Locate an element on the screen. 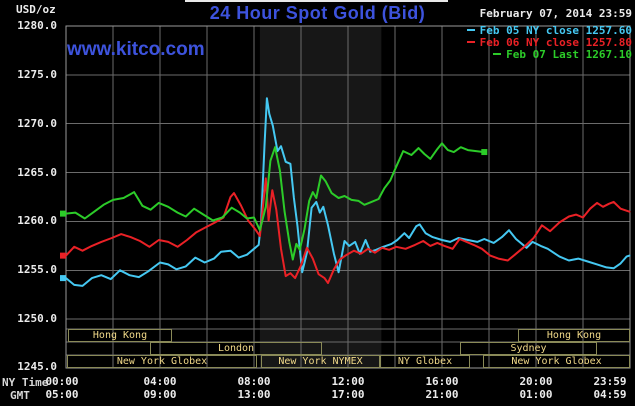 The image size is (635, 406). session-ny-globex: NY Globex is located at coordinates (425, 361).